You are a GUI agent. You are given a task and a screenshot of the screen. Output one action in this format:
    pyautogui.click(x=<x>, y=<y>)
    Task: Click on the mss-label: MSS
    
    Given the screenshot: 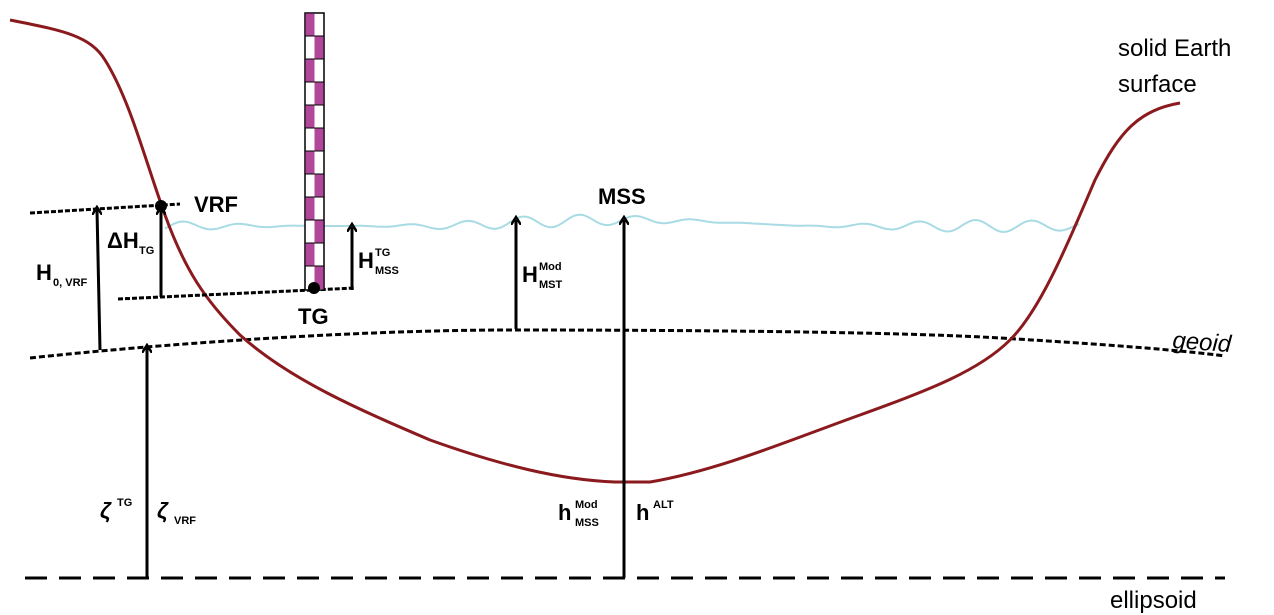 What is the action you would take?
    pyautogui.click(x=622, y=196)
    